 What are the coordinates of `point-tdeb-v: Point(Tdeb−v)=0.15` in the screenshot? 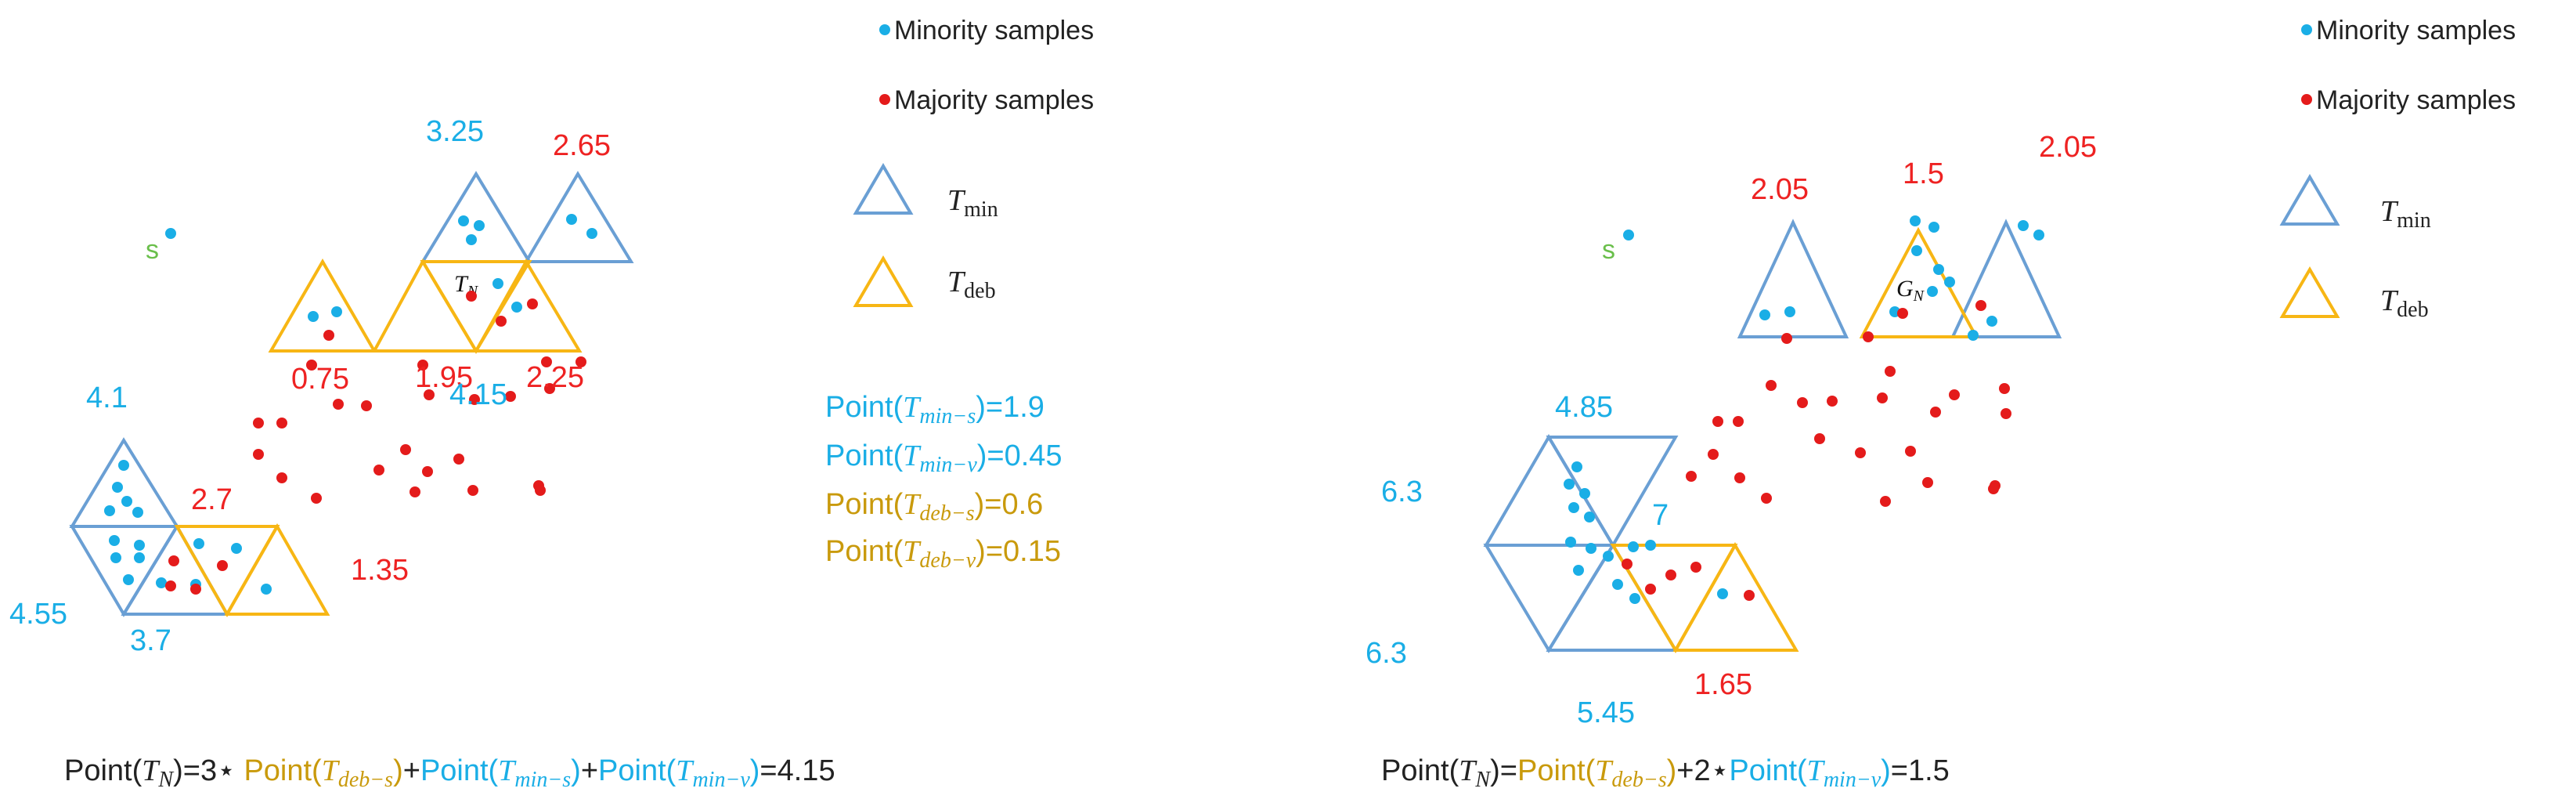 It's located at (943, 554).